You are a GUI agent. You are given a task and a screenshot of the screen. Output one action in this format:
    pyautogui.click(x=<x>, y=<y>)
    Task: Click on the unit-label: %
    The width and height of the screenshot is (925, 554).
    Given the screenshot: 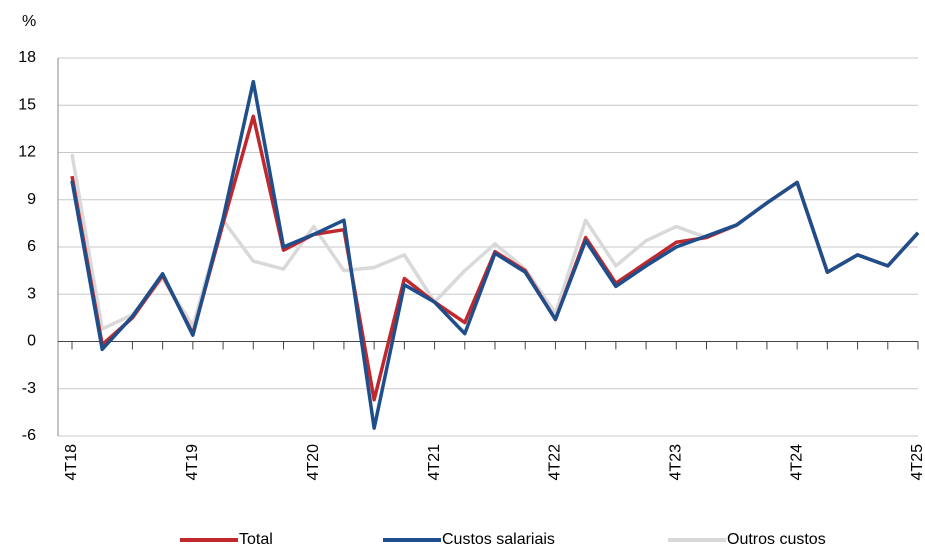 What is the action you would take?
    pyautogui.click(x=29, y=21)
    